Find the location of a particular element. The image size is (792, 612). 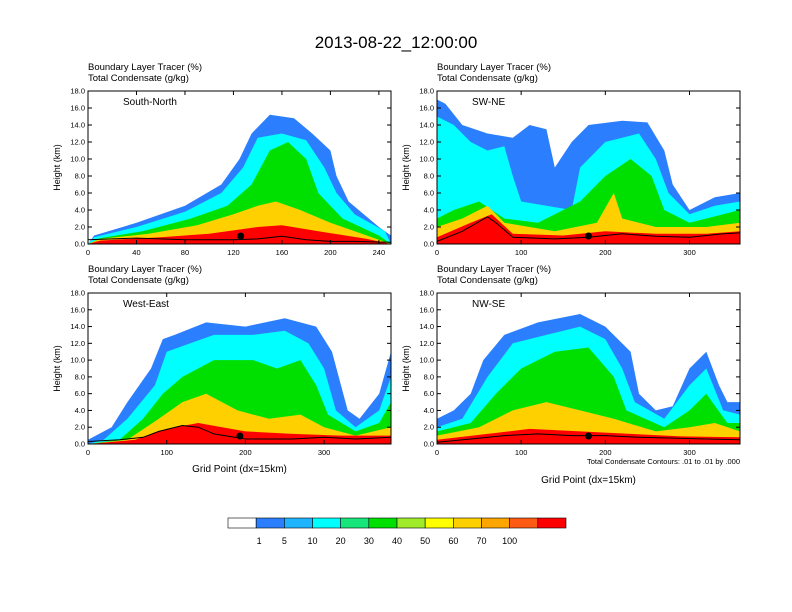

colorbar-label: 40 is located at coordinates (397, 541).